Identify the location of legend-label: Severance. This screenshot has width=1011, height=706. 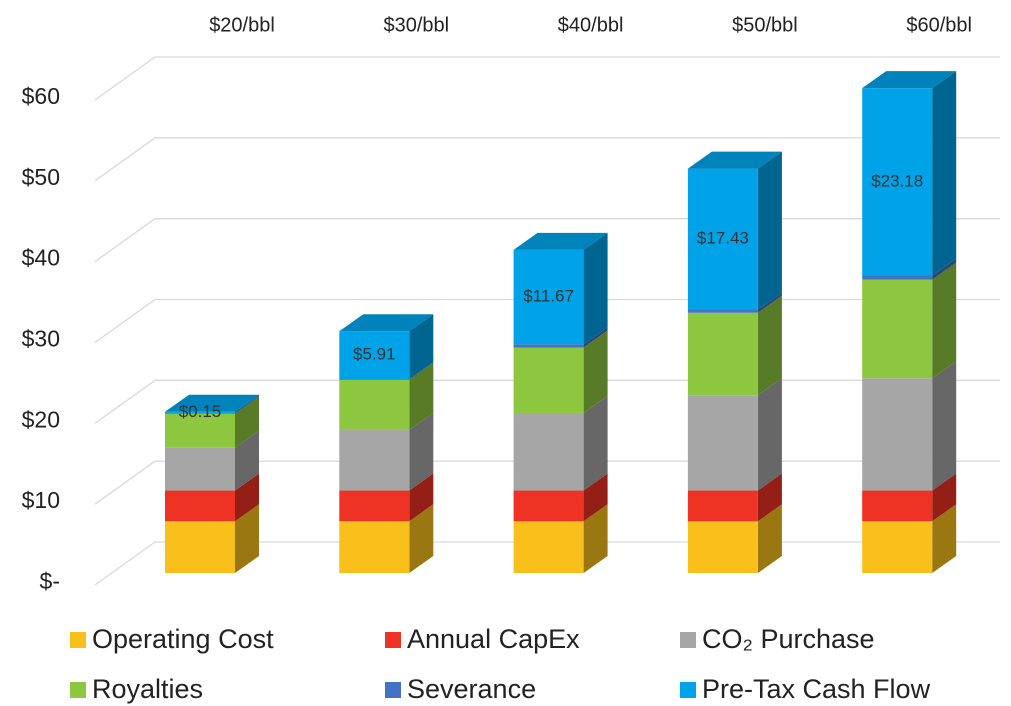
(471, 689).